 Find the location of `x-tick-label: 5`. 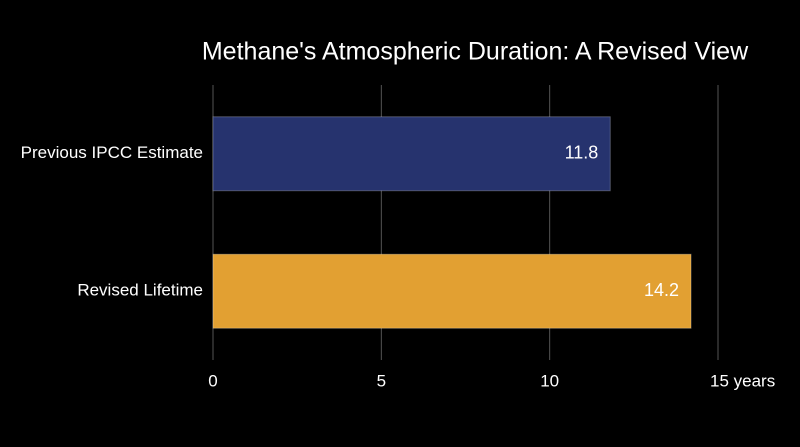

x-tick-label: 5 is located at coordinates (381, 380).